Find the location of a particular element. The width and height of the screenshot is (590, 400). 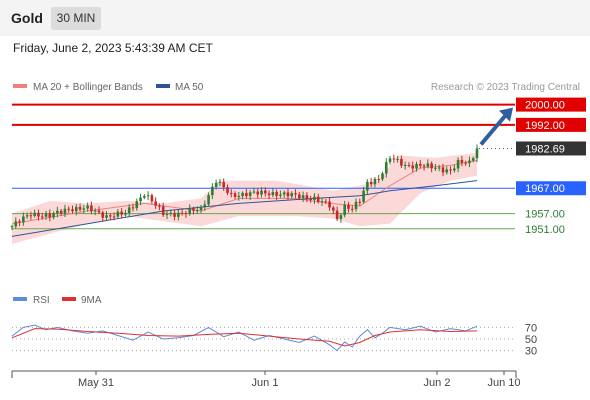

x-tick-label: Jun 1 is located at coordinates (265, 383).